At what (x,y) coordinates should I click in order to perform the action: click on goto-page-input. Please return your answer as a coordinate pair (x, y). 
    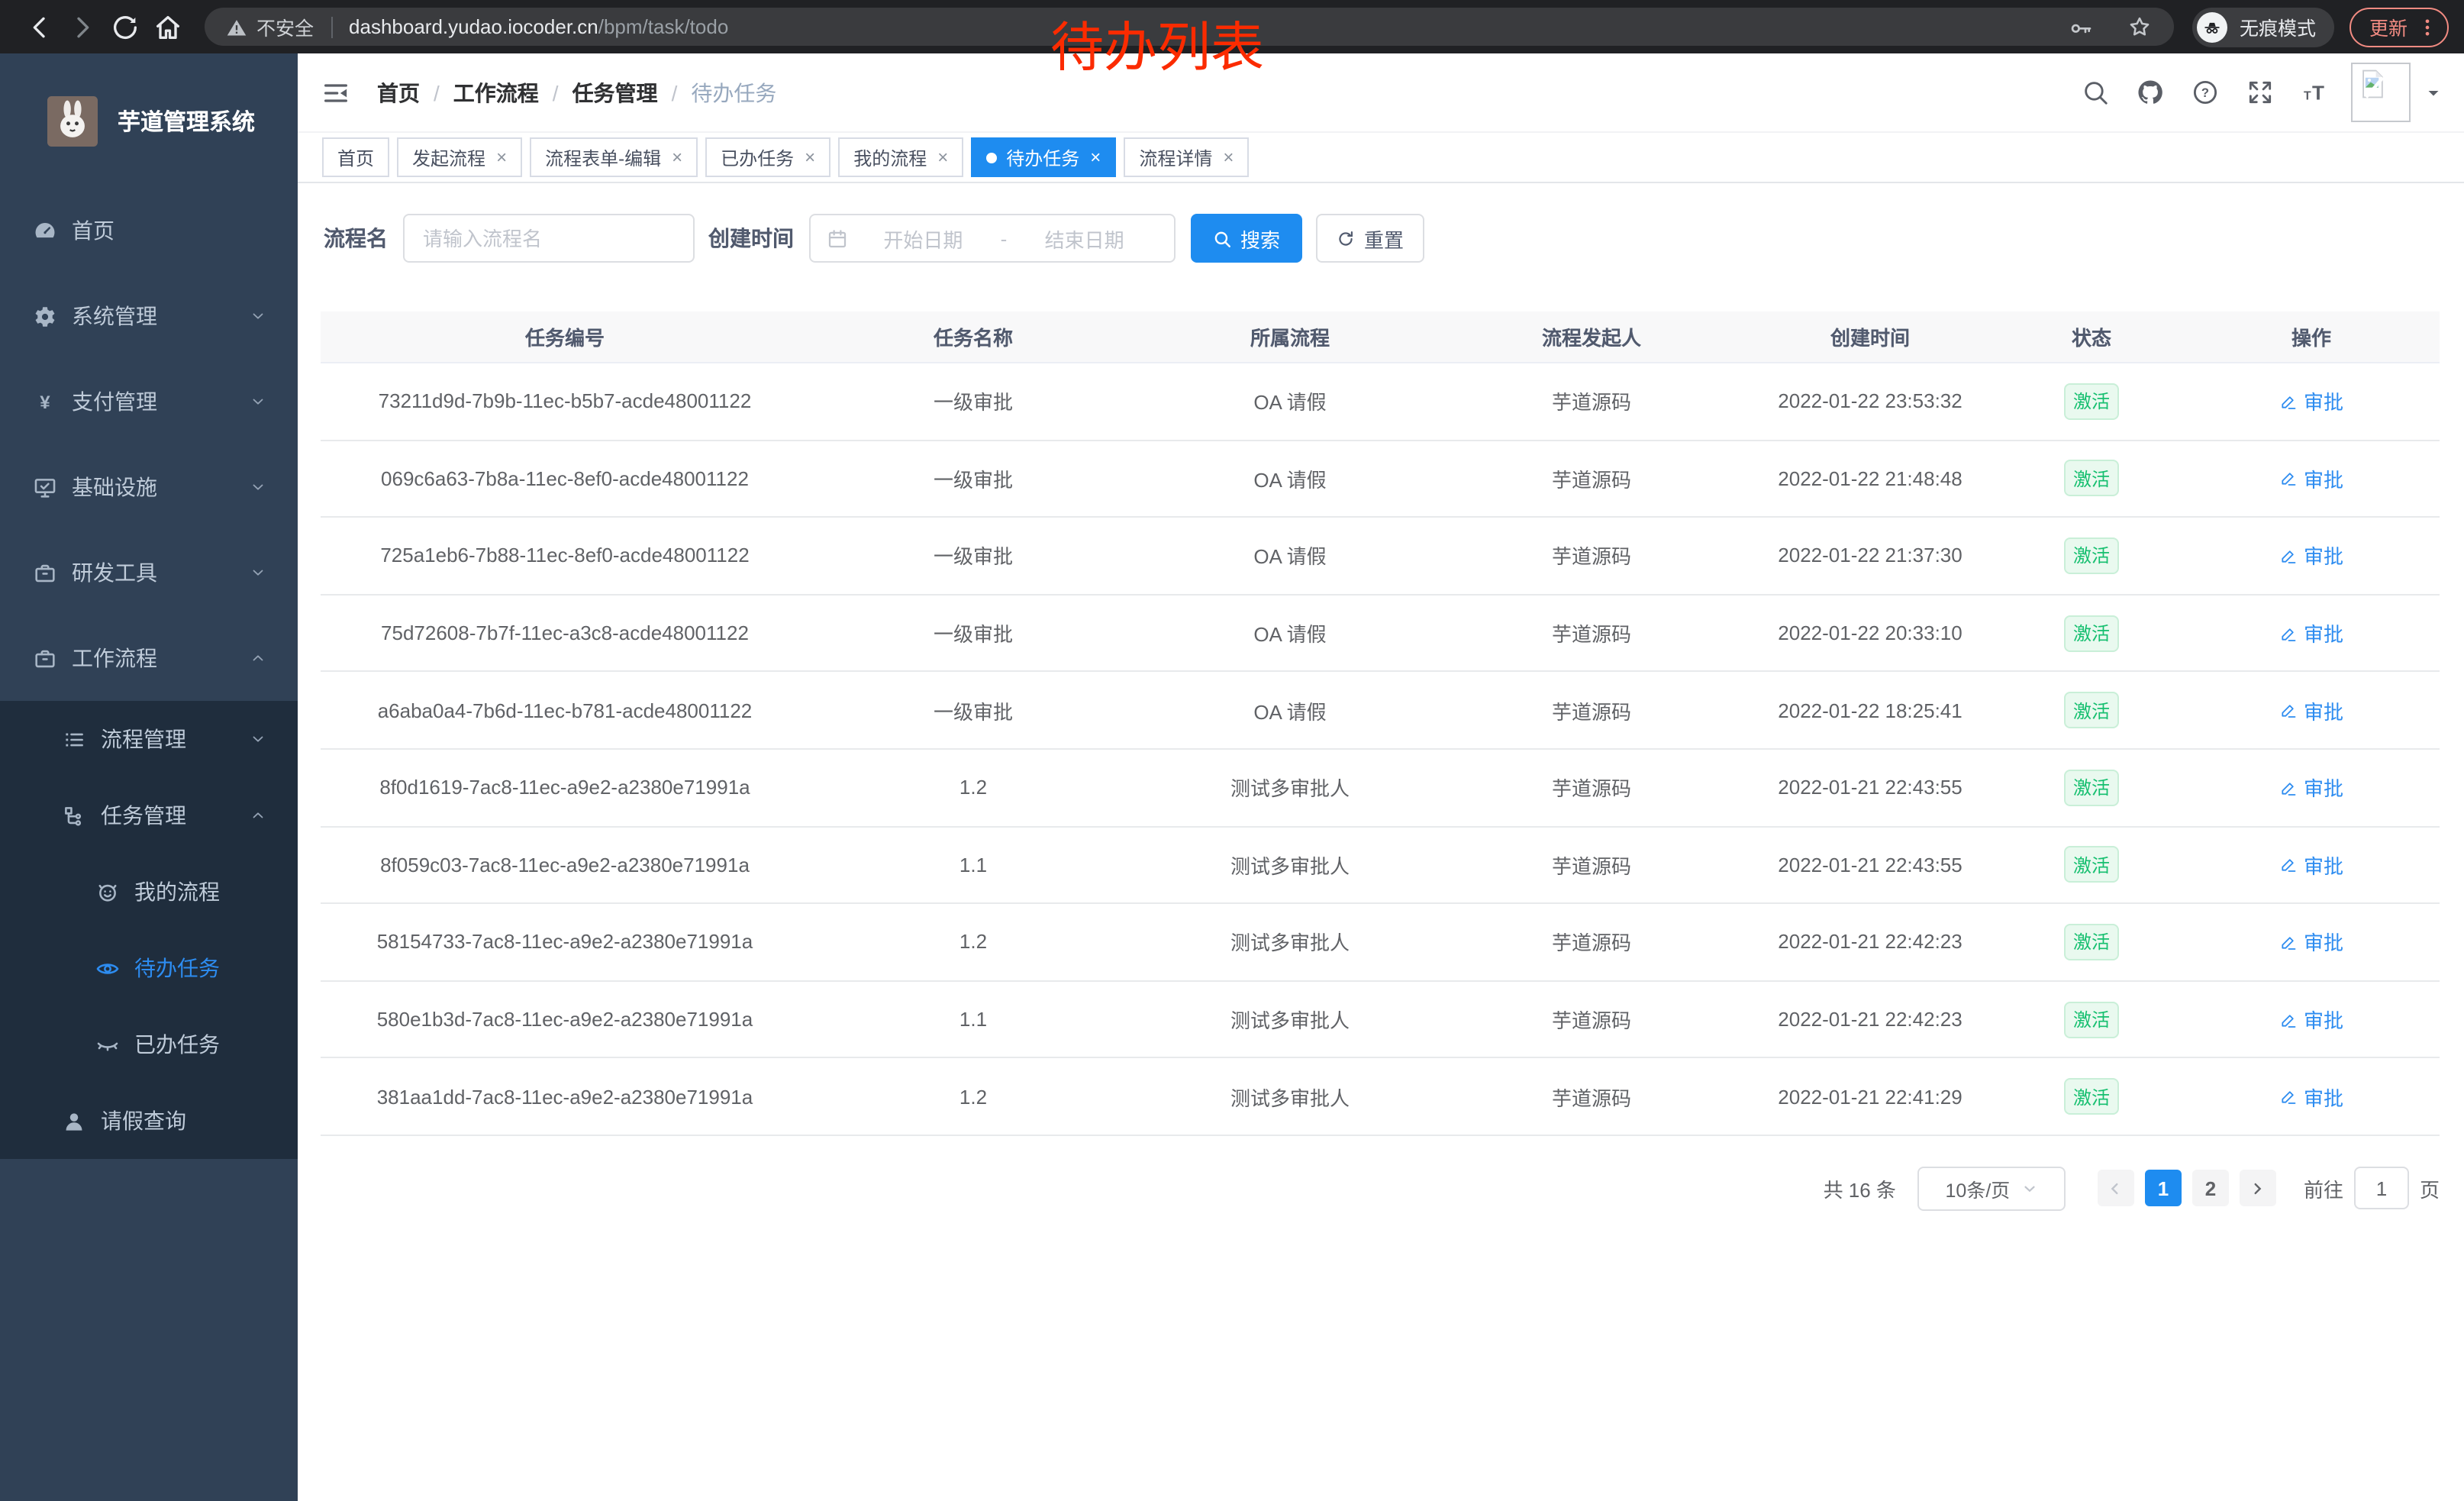
    Looking at the image, I should click on (2381, 1188).